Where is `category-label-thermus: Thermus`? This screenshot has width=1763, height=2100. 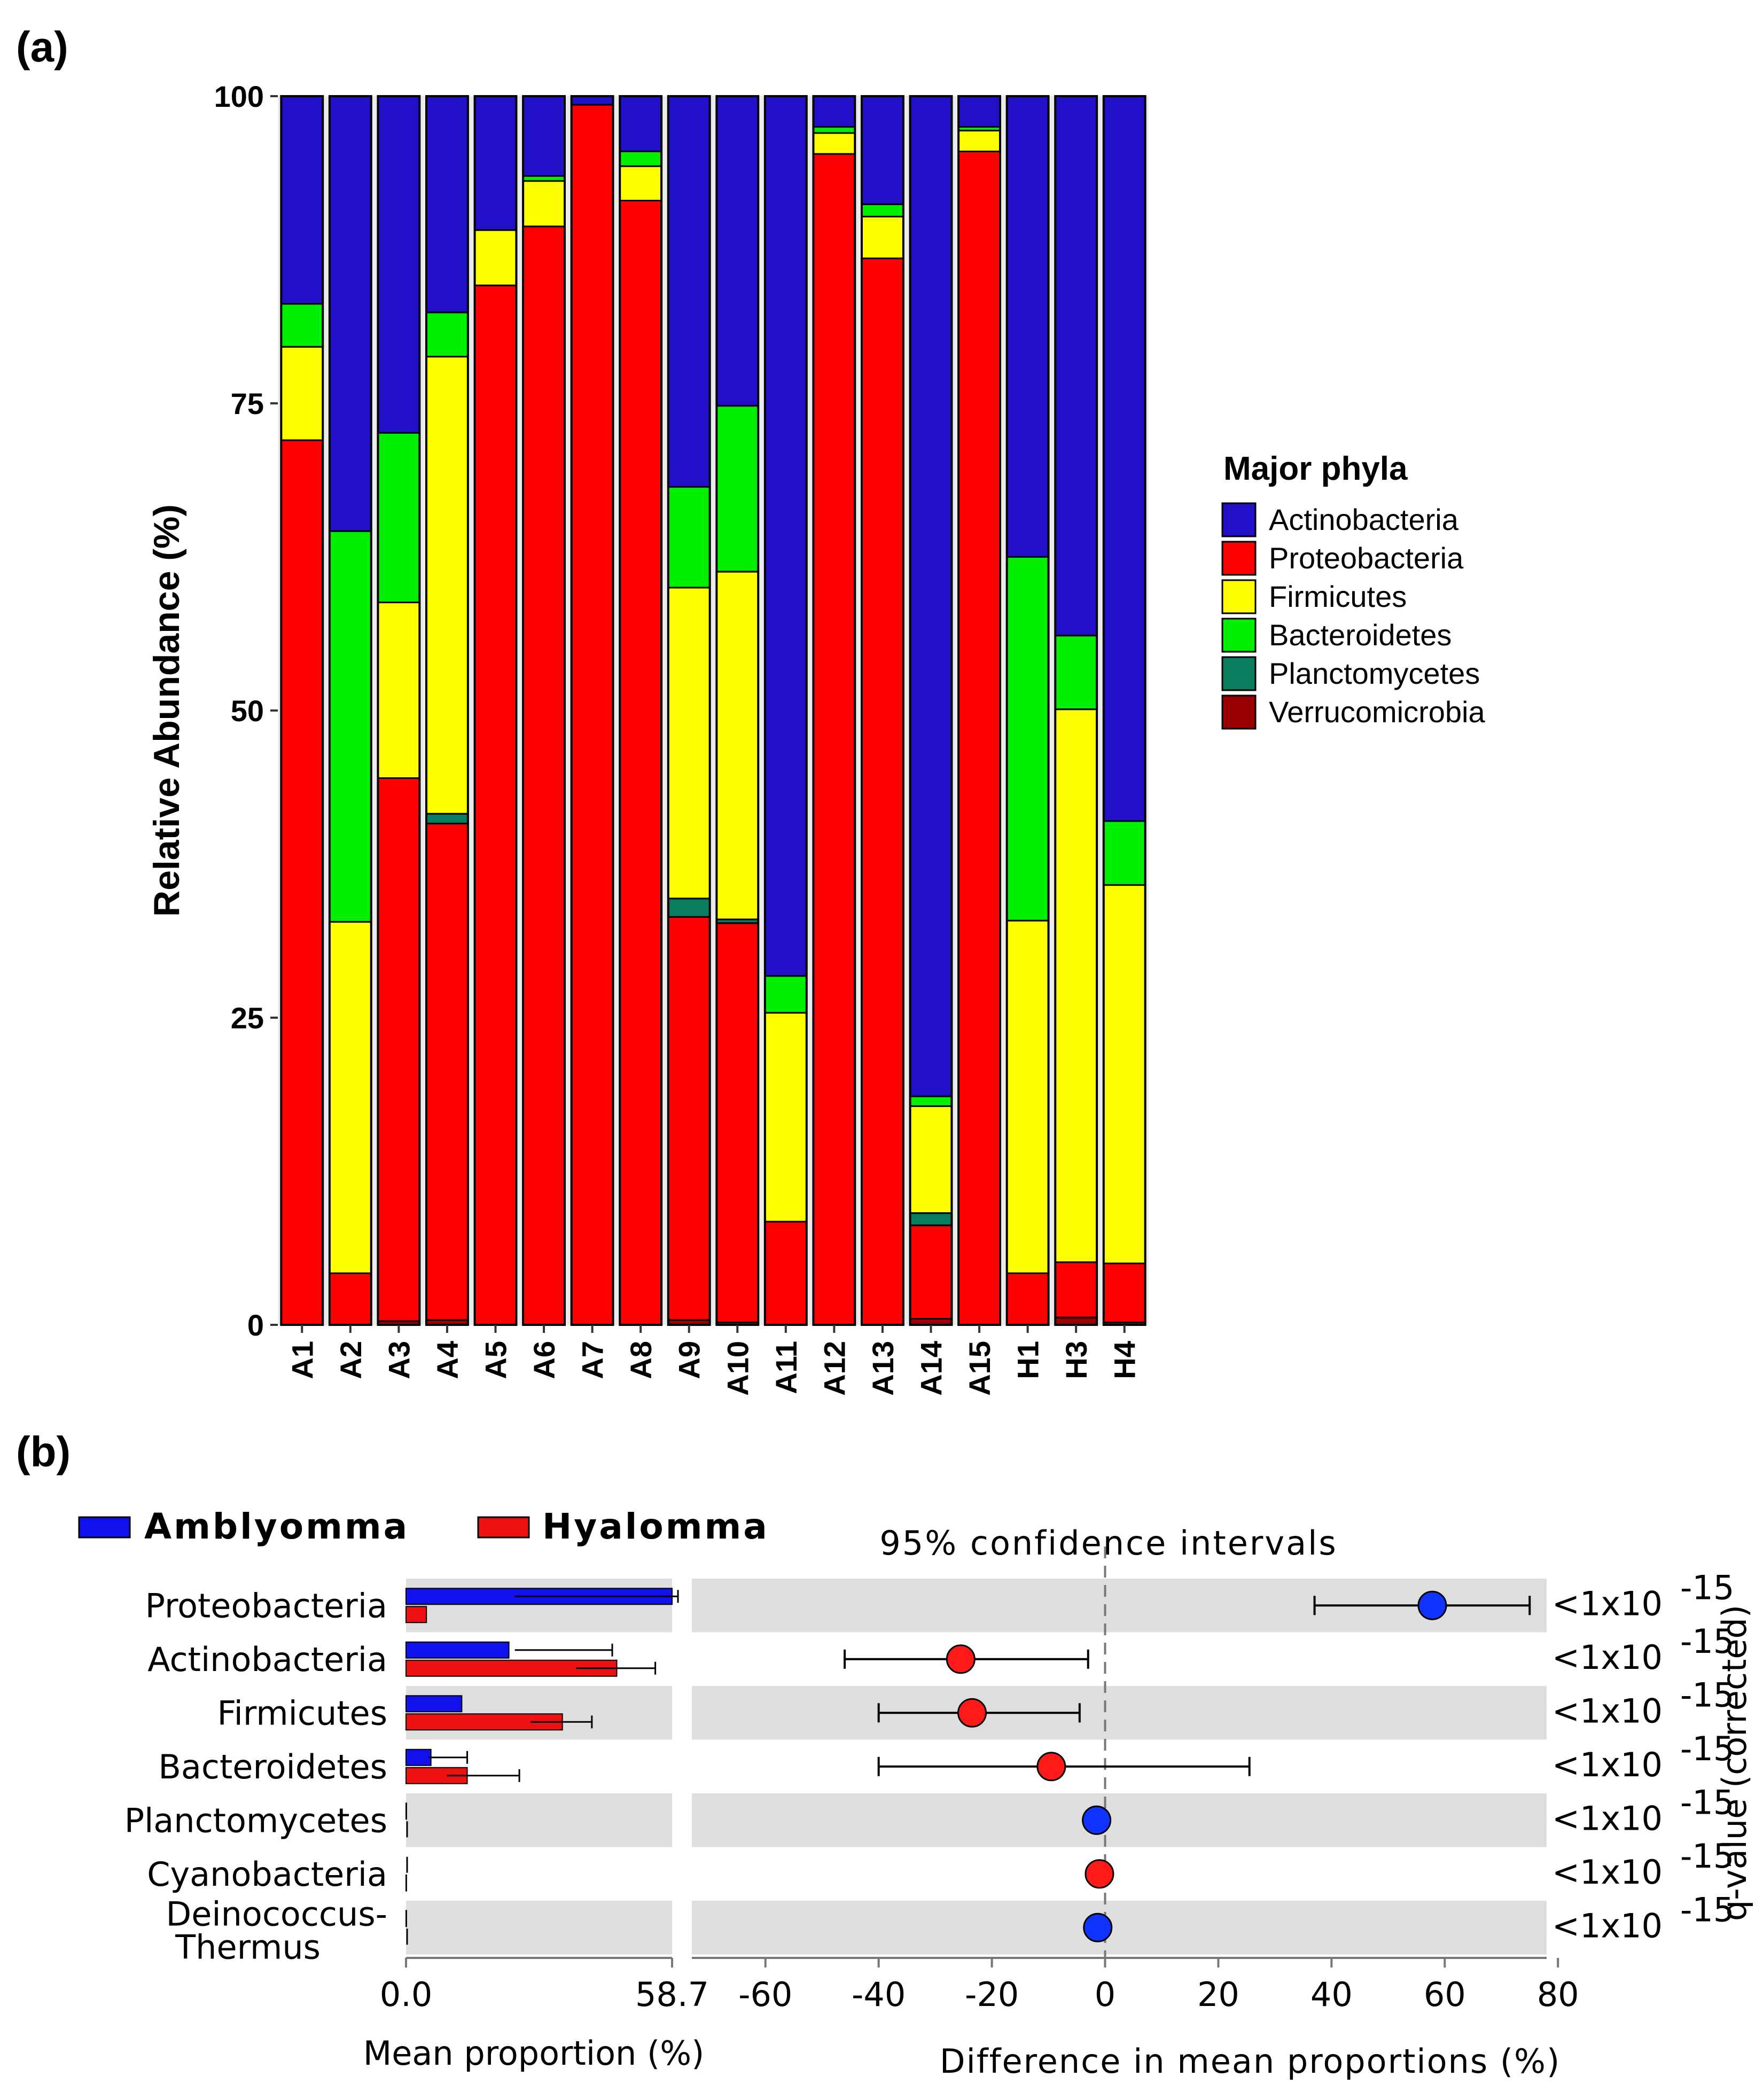
category-label-thermus: Thermus is located at coordinates (248, 1946).